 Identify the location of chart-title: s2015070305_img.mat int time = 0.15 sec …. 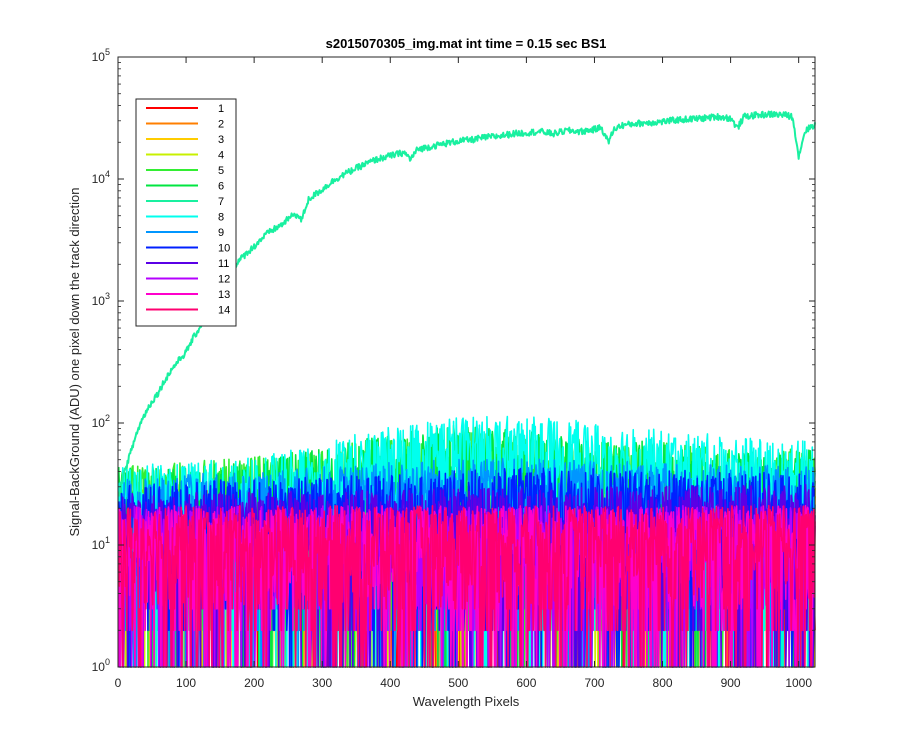
(466, 43).